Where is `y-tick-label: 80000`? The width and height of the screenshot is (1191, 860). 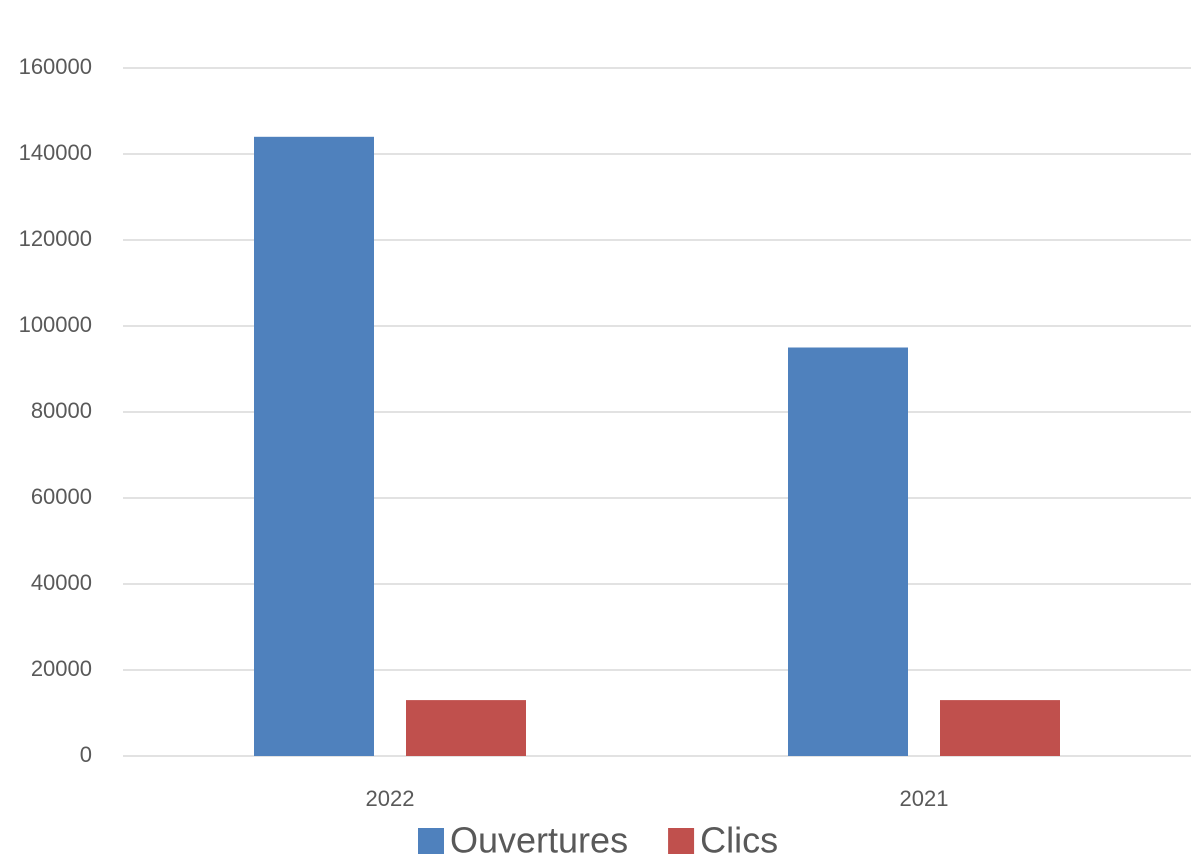 y-tick-label: 80000 is located at coordinates (61, 410).